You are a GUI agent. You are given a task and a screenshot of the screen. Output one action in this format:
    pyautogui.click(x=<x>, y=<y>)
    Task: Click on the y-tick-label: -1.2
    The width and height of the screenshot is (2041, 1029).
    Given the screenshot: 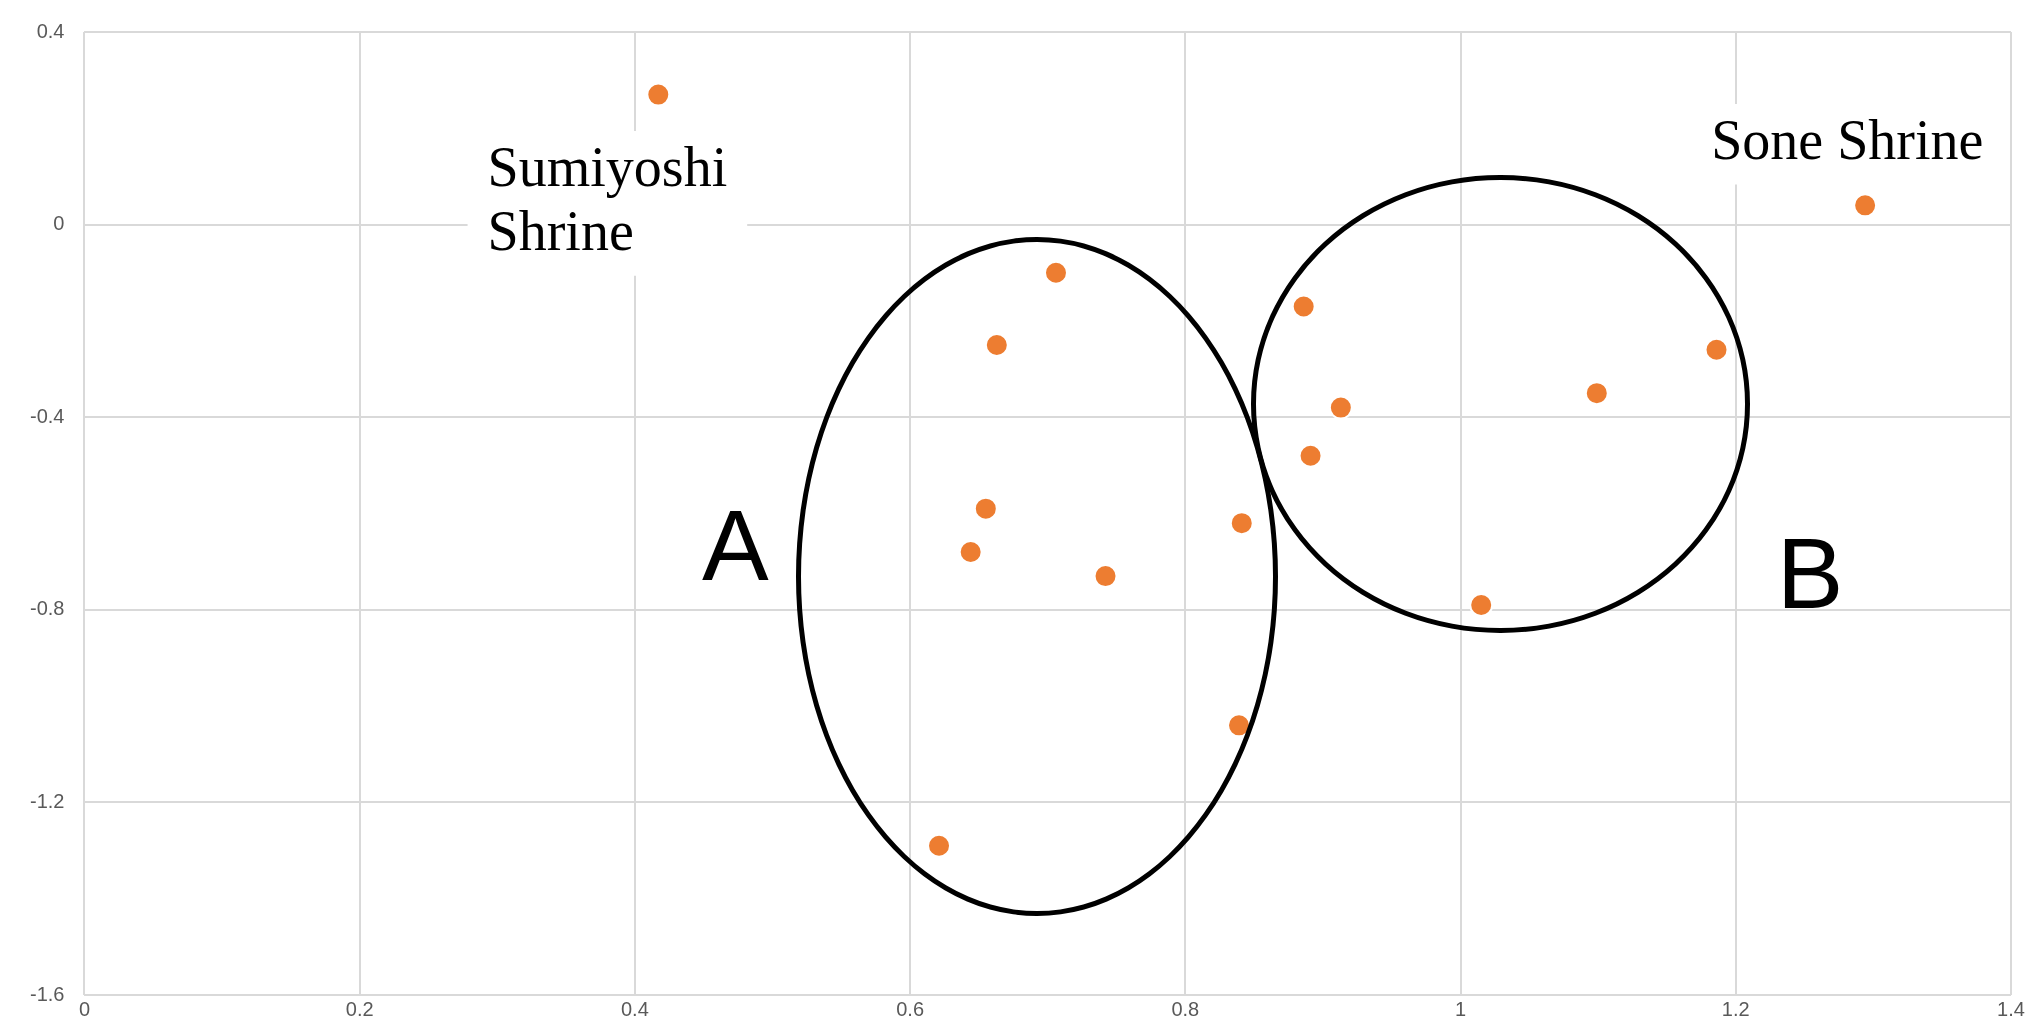 What is the action you would take?
    pyautogui.click(x=47, y=800)
    